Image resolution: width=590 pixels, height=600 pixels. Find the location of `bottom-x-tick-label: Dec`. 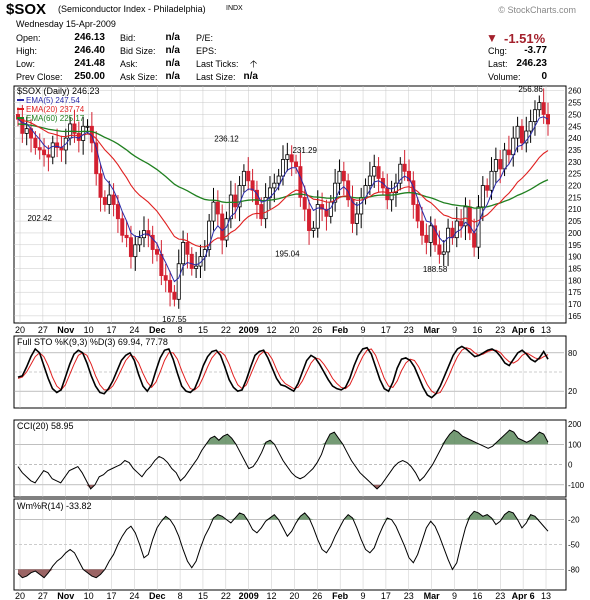

bottom-x-tick-label: Dec is located at coordinates (157, 595).